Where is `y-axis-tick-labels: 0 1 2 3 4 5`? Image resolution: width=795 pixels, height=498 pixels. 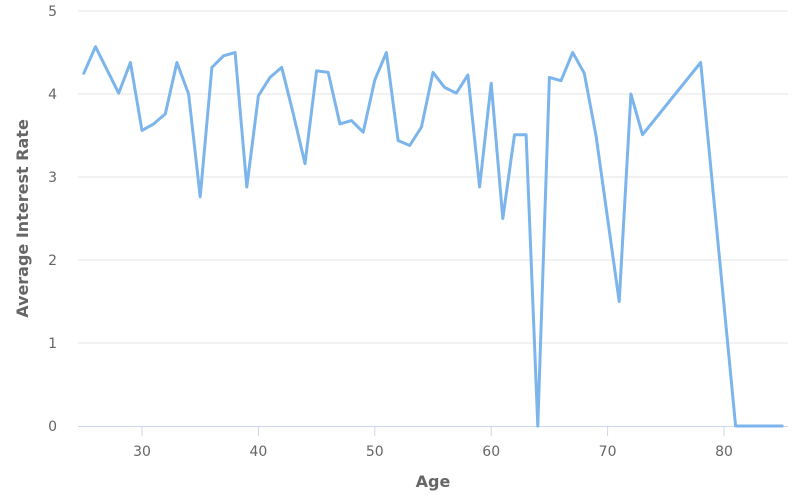
y-axis-tick-labels: 0 1 2 3 4 5 is located at coordinates (52, 219).